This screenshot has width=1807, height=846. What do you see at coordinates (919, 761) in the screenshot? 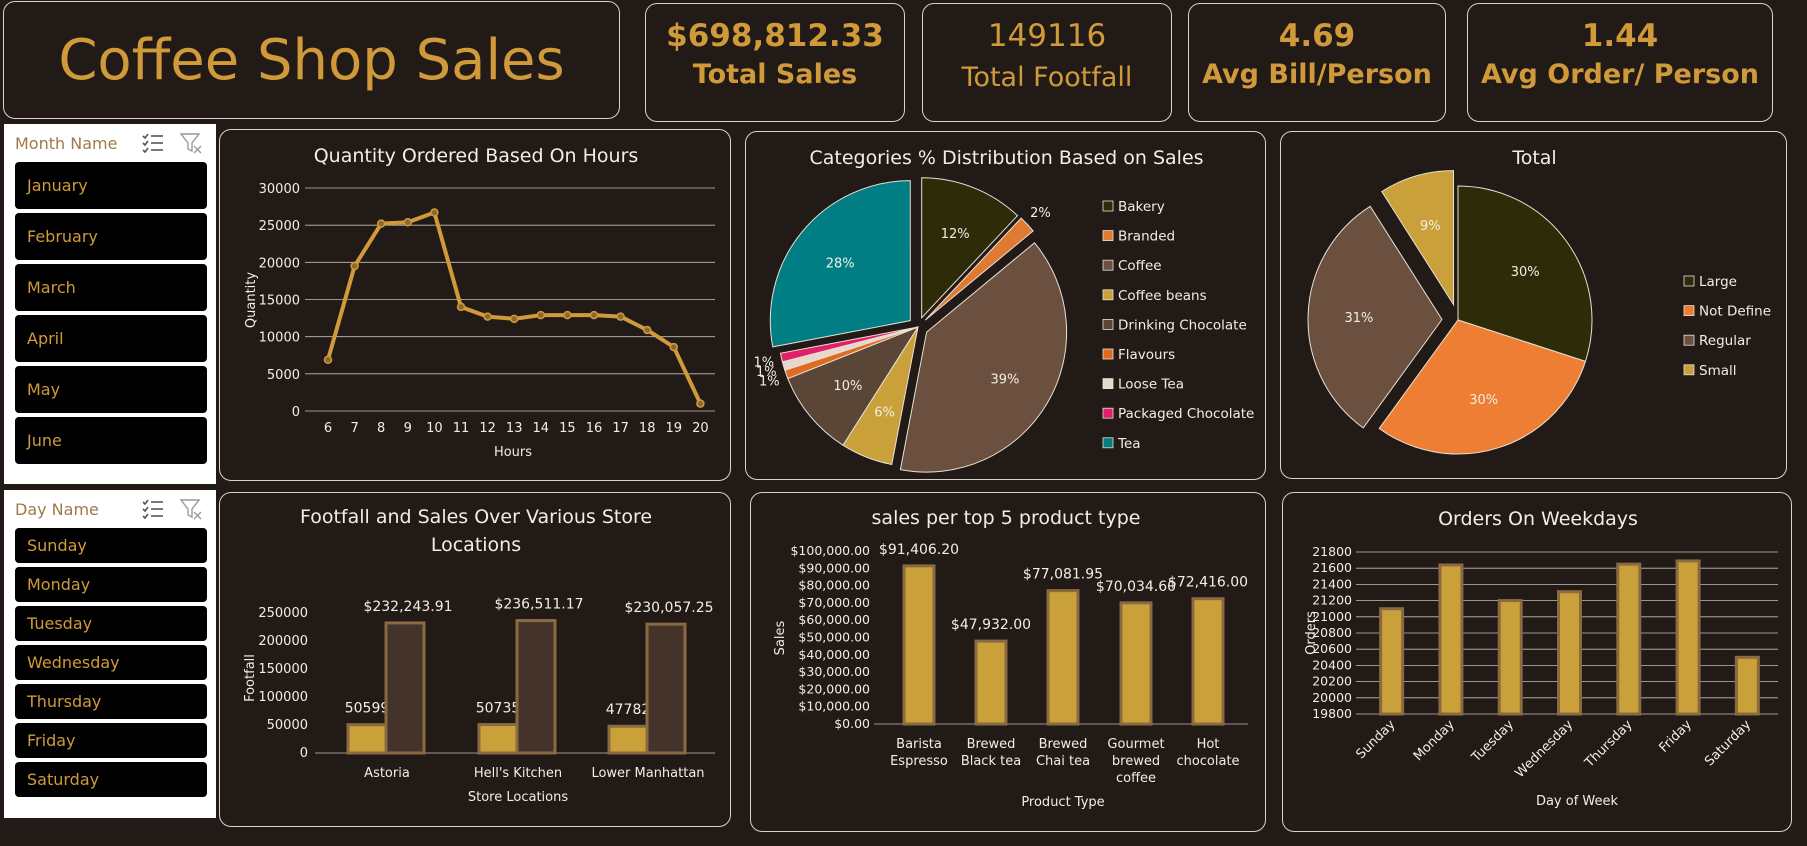
I see `x-tick-label: Espresso` at bounding box center [919, 761].